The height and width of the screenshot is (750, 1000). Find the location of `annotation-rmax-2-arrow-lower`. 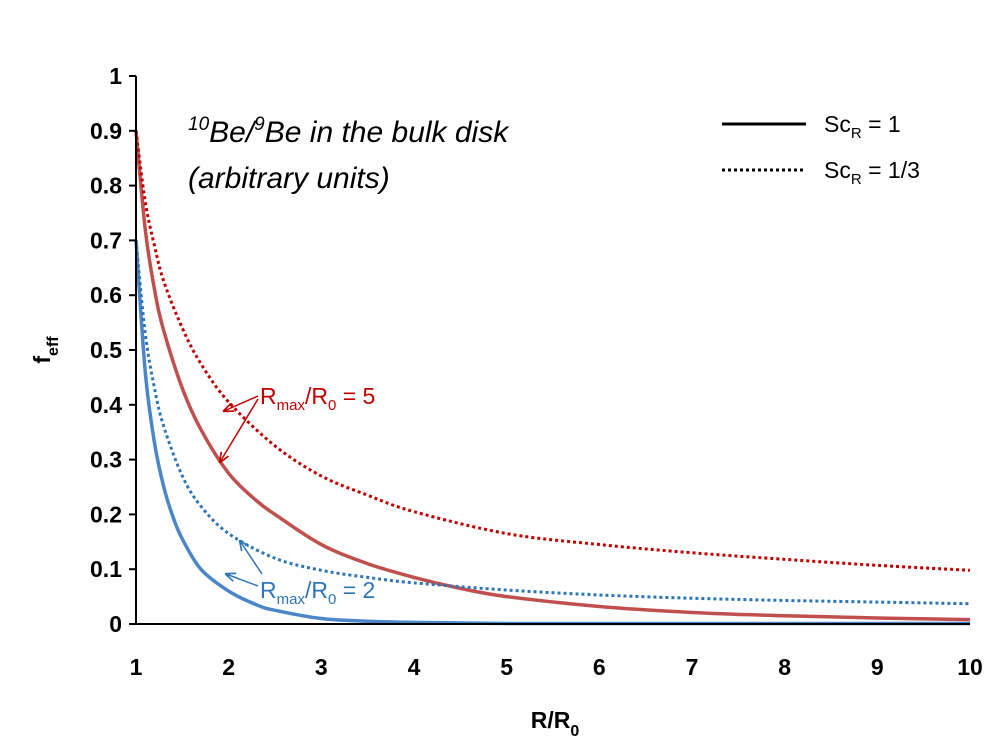

annotation-rmax-2-arrow-lower is located at coordinates (242, 580).